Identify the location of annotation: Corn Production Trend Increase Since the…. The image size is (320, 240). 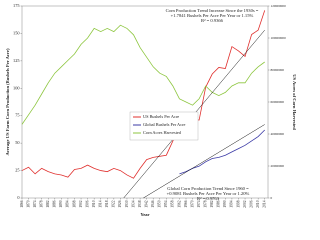
(212, 10).